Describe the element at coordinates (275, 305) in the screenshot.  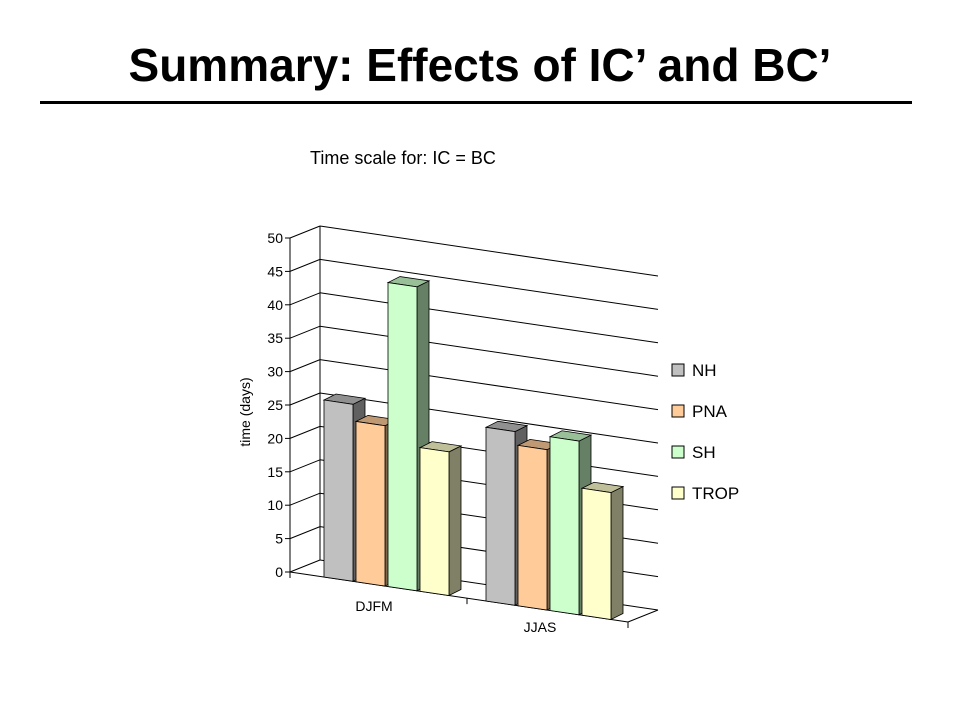
I see `y-tick-label: 40` at that location.